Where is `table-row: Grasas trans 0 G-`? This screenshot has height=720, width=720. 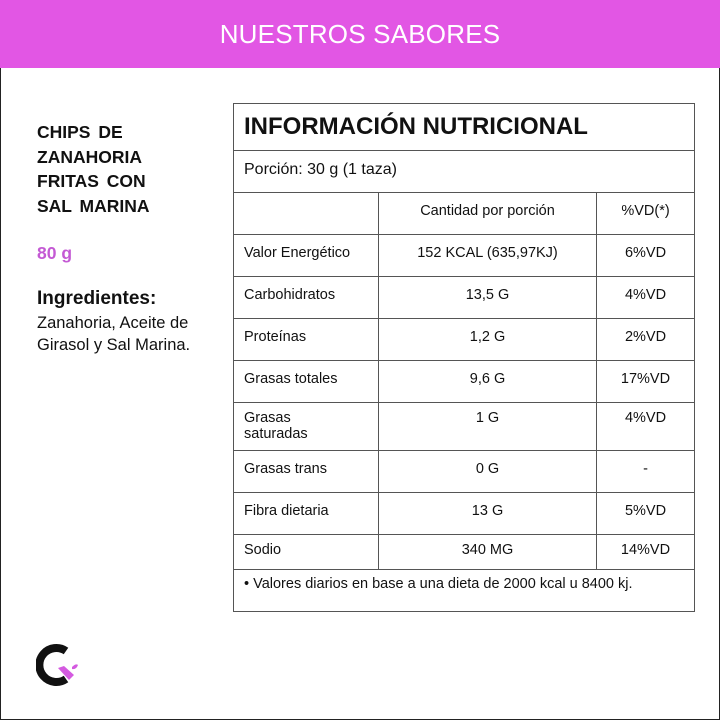 table-row: Grasas trans 0 G- is located at coordinates (464, 471).